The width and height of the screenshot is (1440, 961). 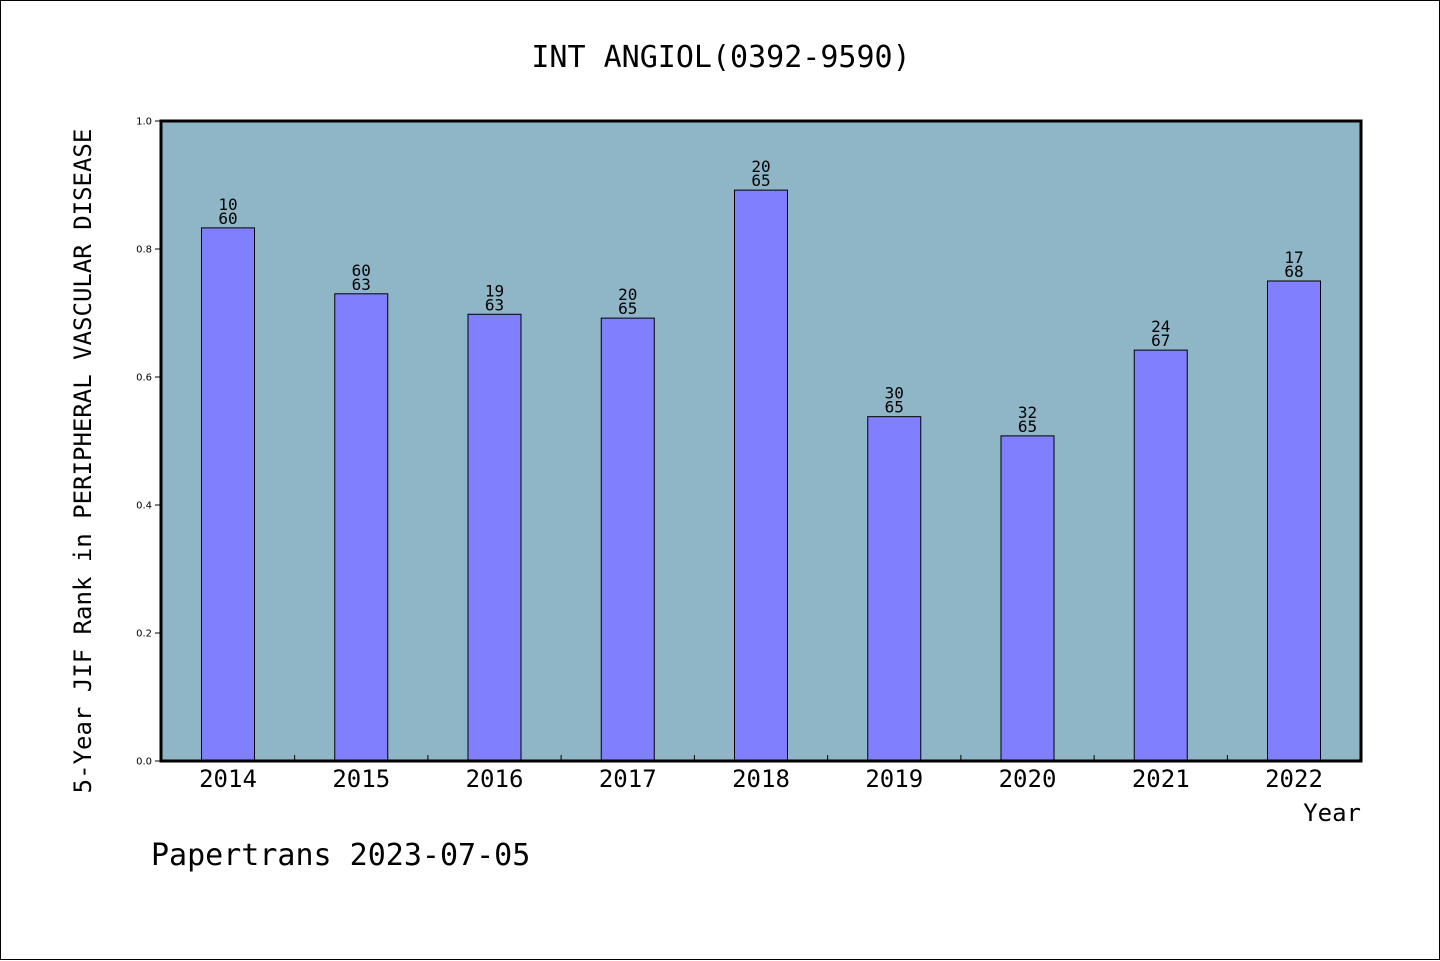 I want to click on y-tick-label-1.0: 1.0, so click(x=144, y=122).